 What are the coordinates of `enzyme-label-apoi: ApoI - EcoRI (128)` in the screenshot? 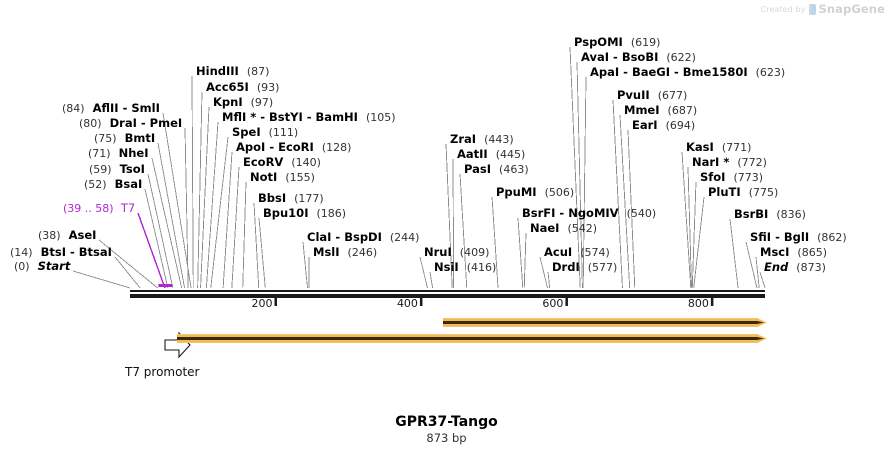 It's located at (293, 147).